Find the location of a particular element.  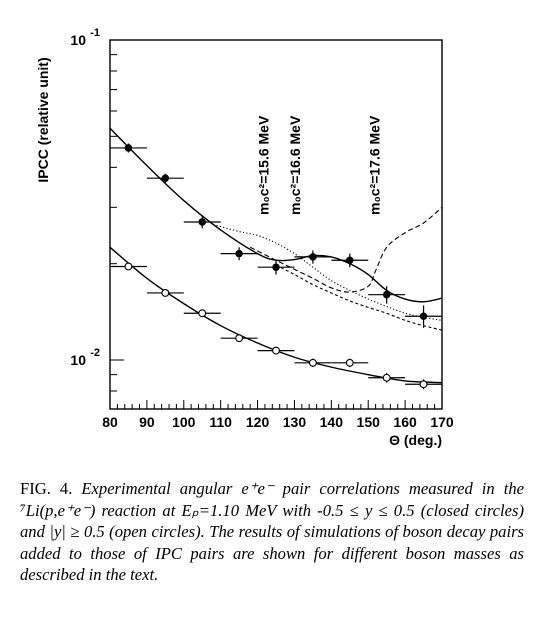

x-tick-label: 130 is located at coordinates (295, 422).